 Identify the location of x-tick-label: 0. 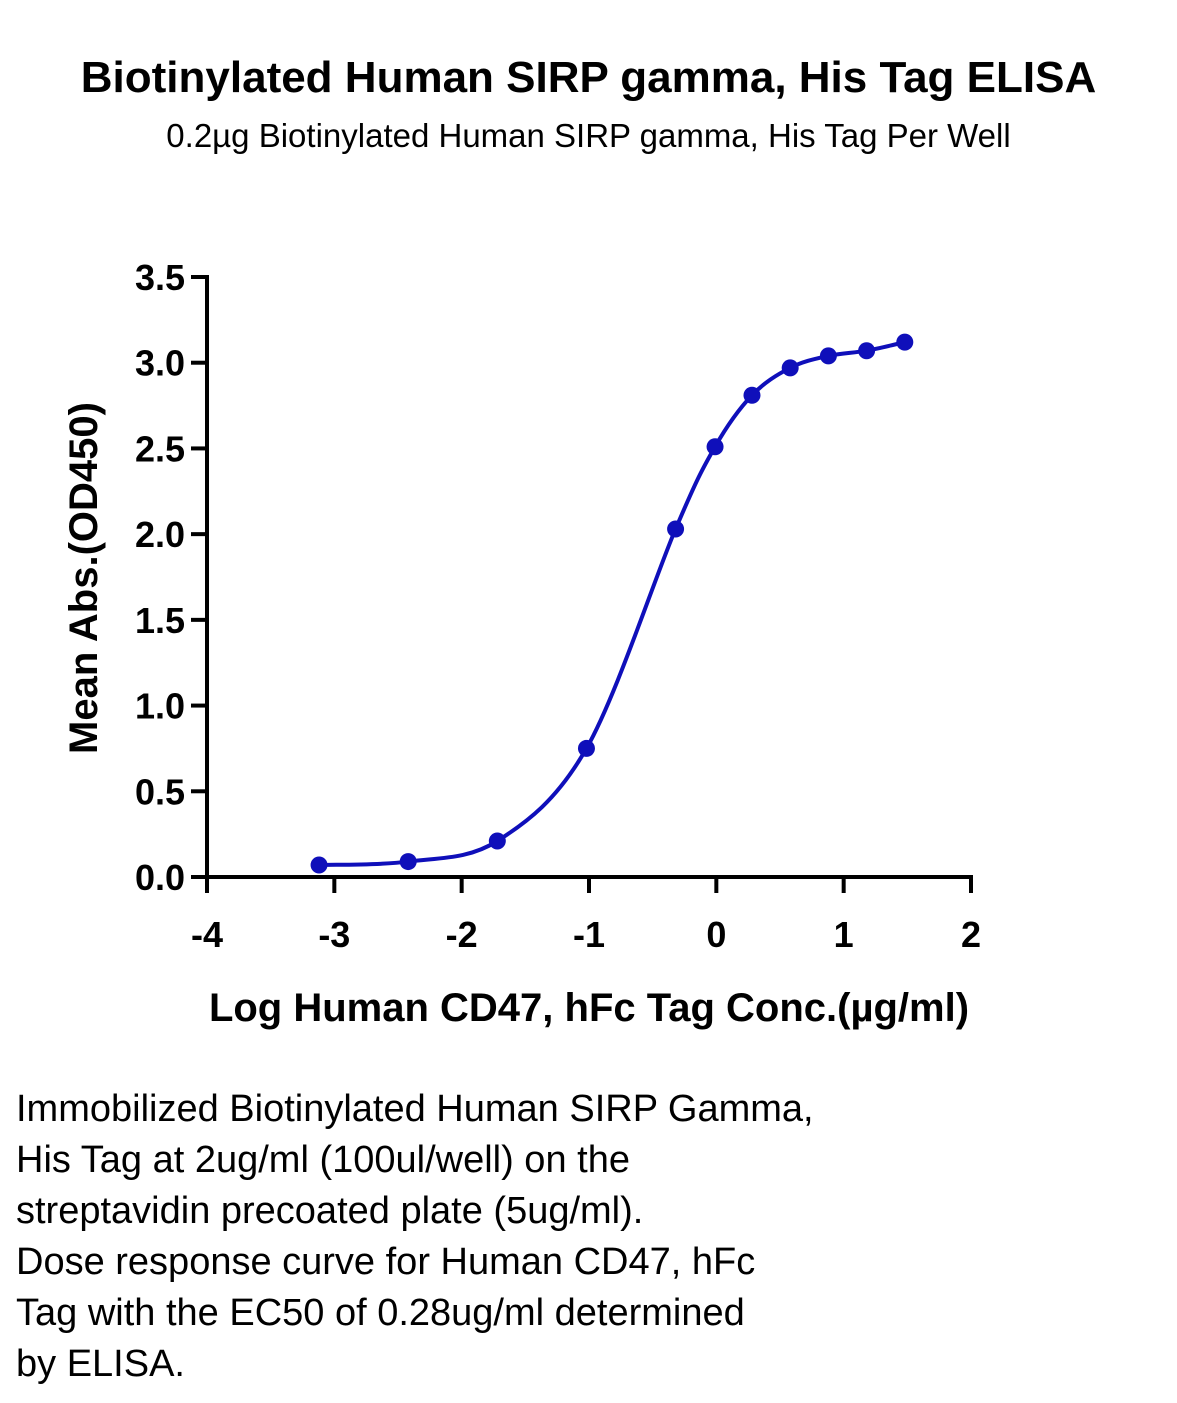
(716, 934).